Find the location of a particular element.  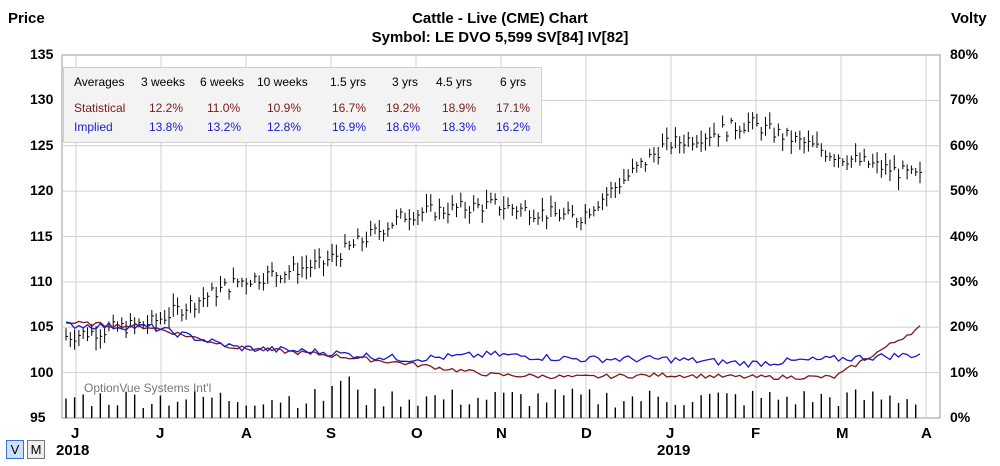

stat-3y: 19.2% is located at coordinates (403, 108).